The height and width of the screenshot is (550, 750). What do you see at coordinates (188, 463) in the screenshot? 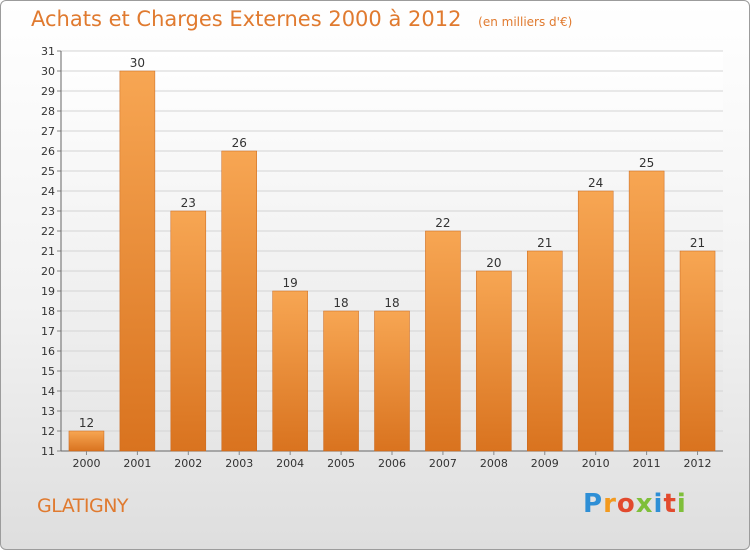
I see `x-tick-label: 2002` at bounding box center [188, 463].